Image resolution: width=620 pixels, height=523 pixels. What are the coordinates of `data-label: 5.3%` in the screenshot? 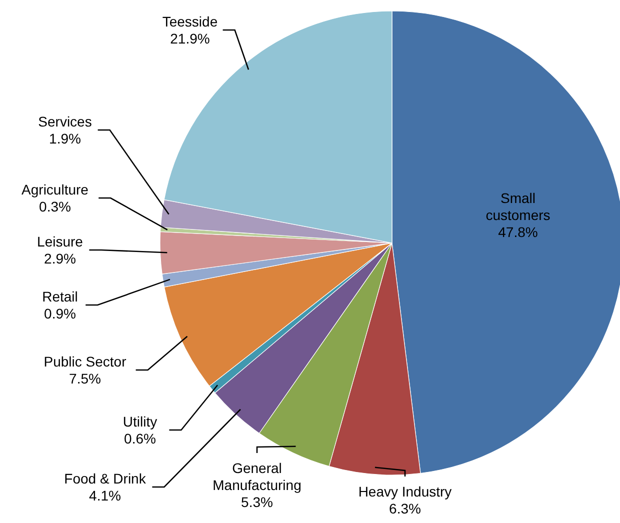 It's located at (257, 502).